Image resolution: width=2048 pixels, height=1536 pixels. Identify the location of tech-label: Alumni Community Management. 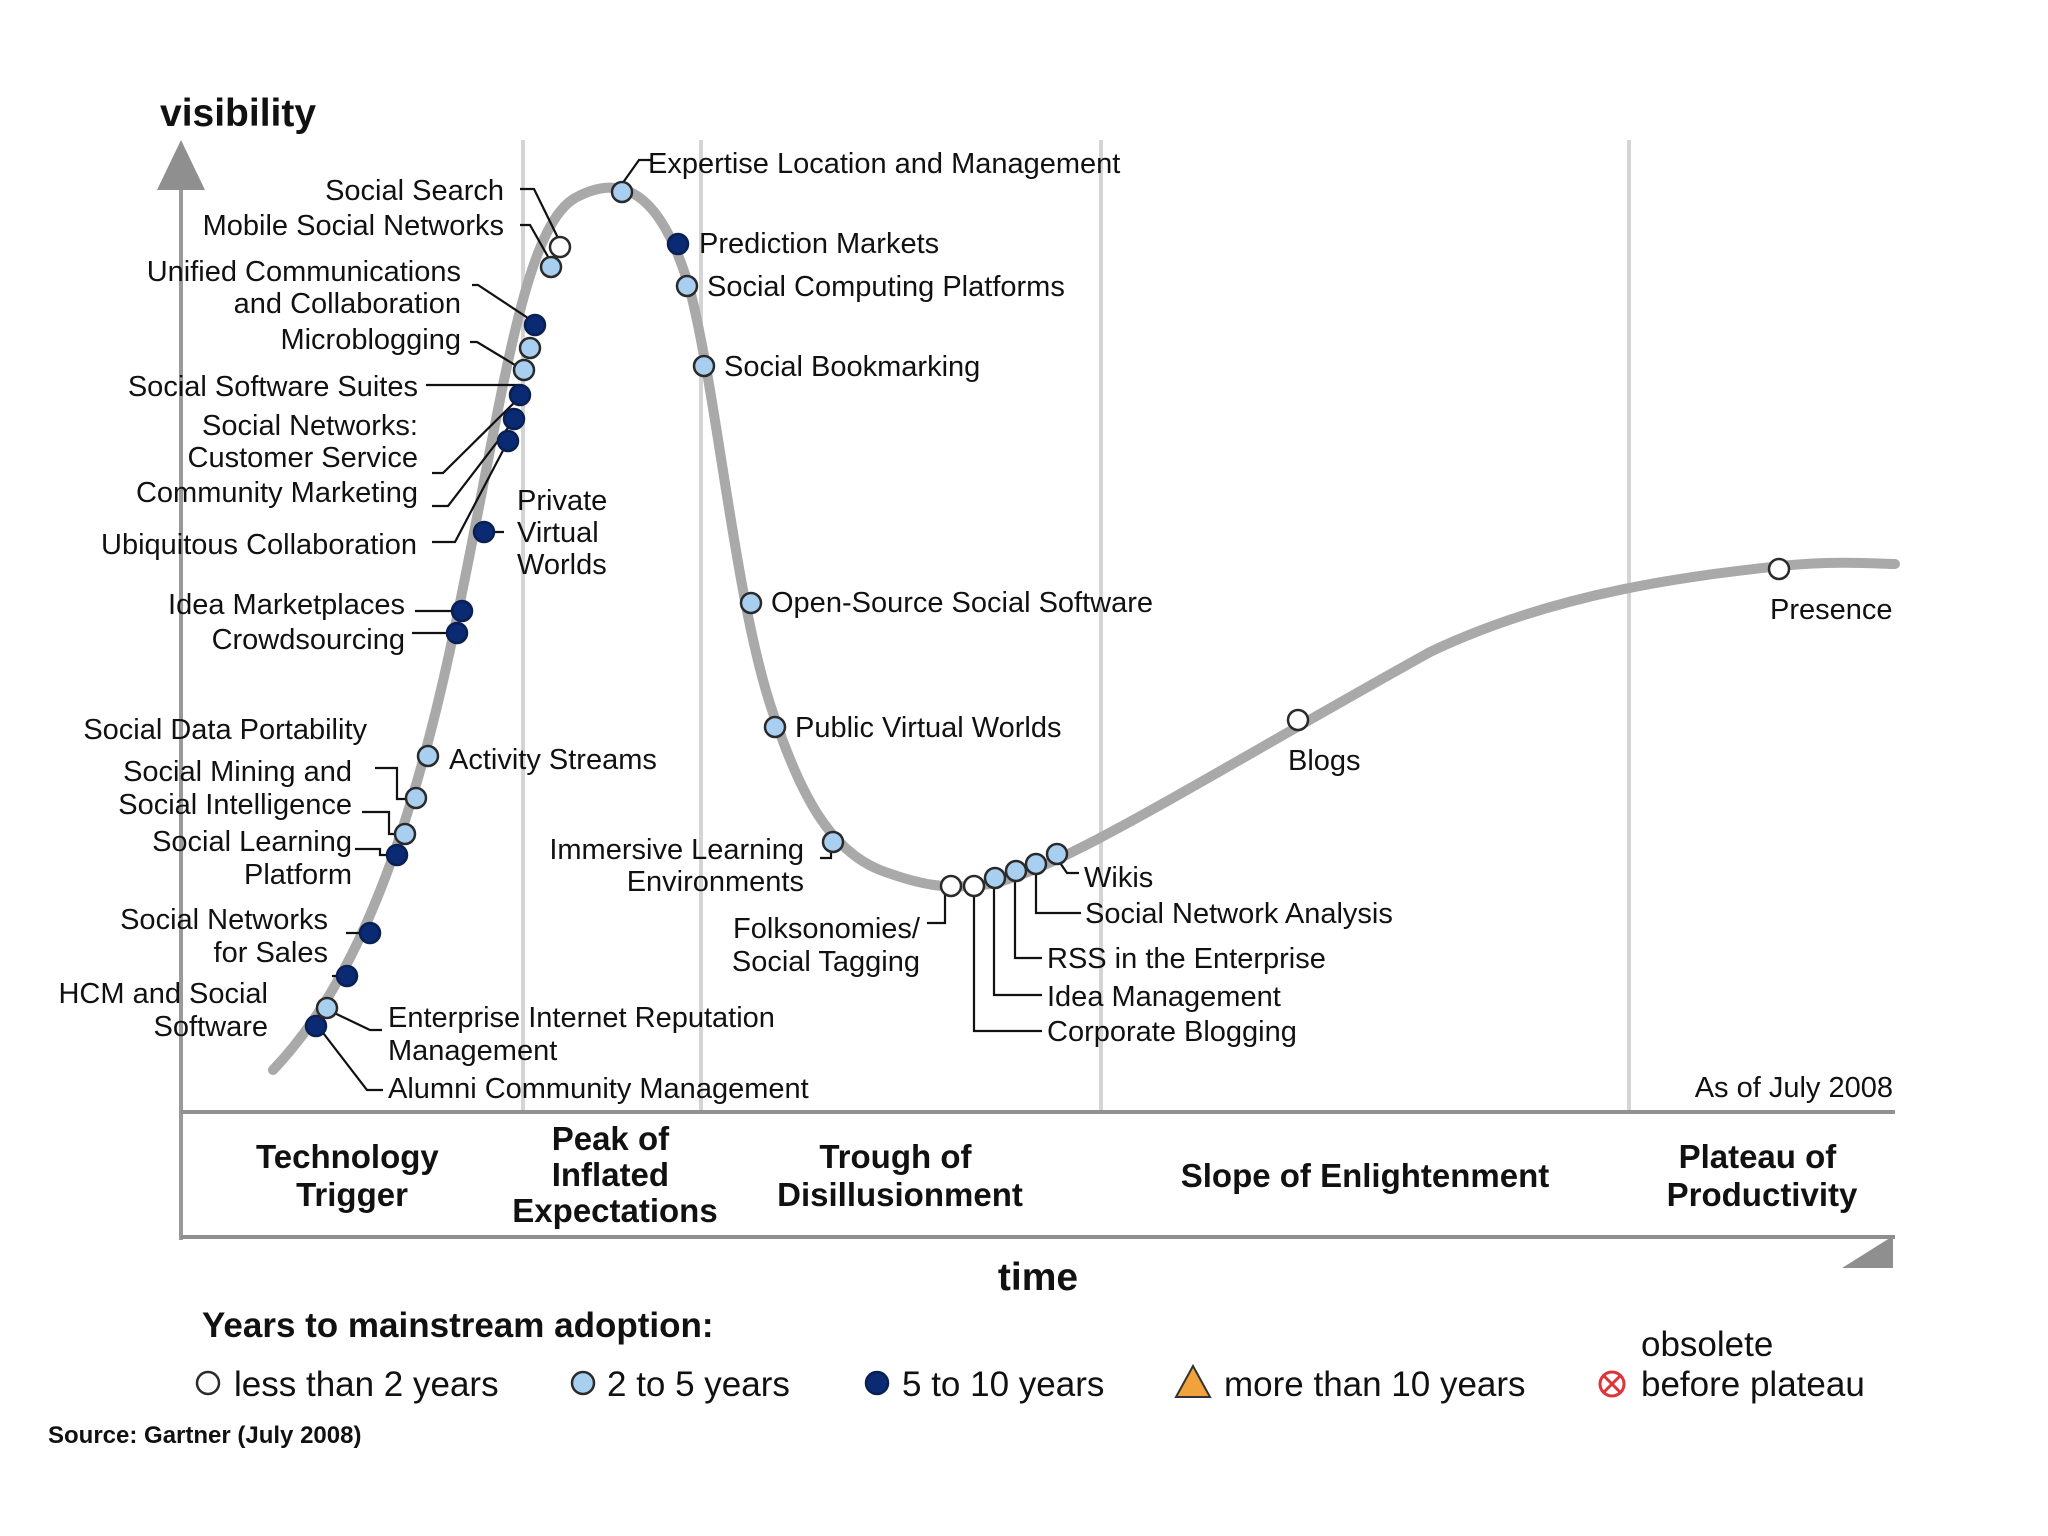
(598, 1089).